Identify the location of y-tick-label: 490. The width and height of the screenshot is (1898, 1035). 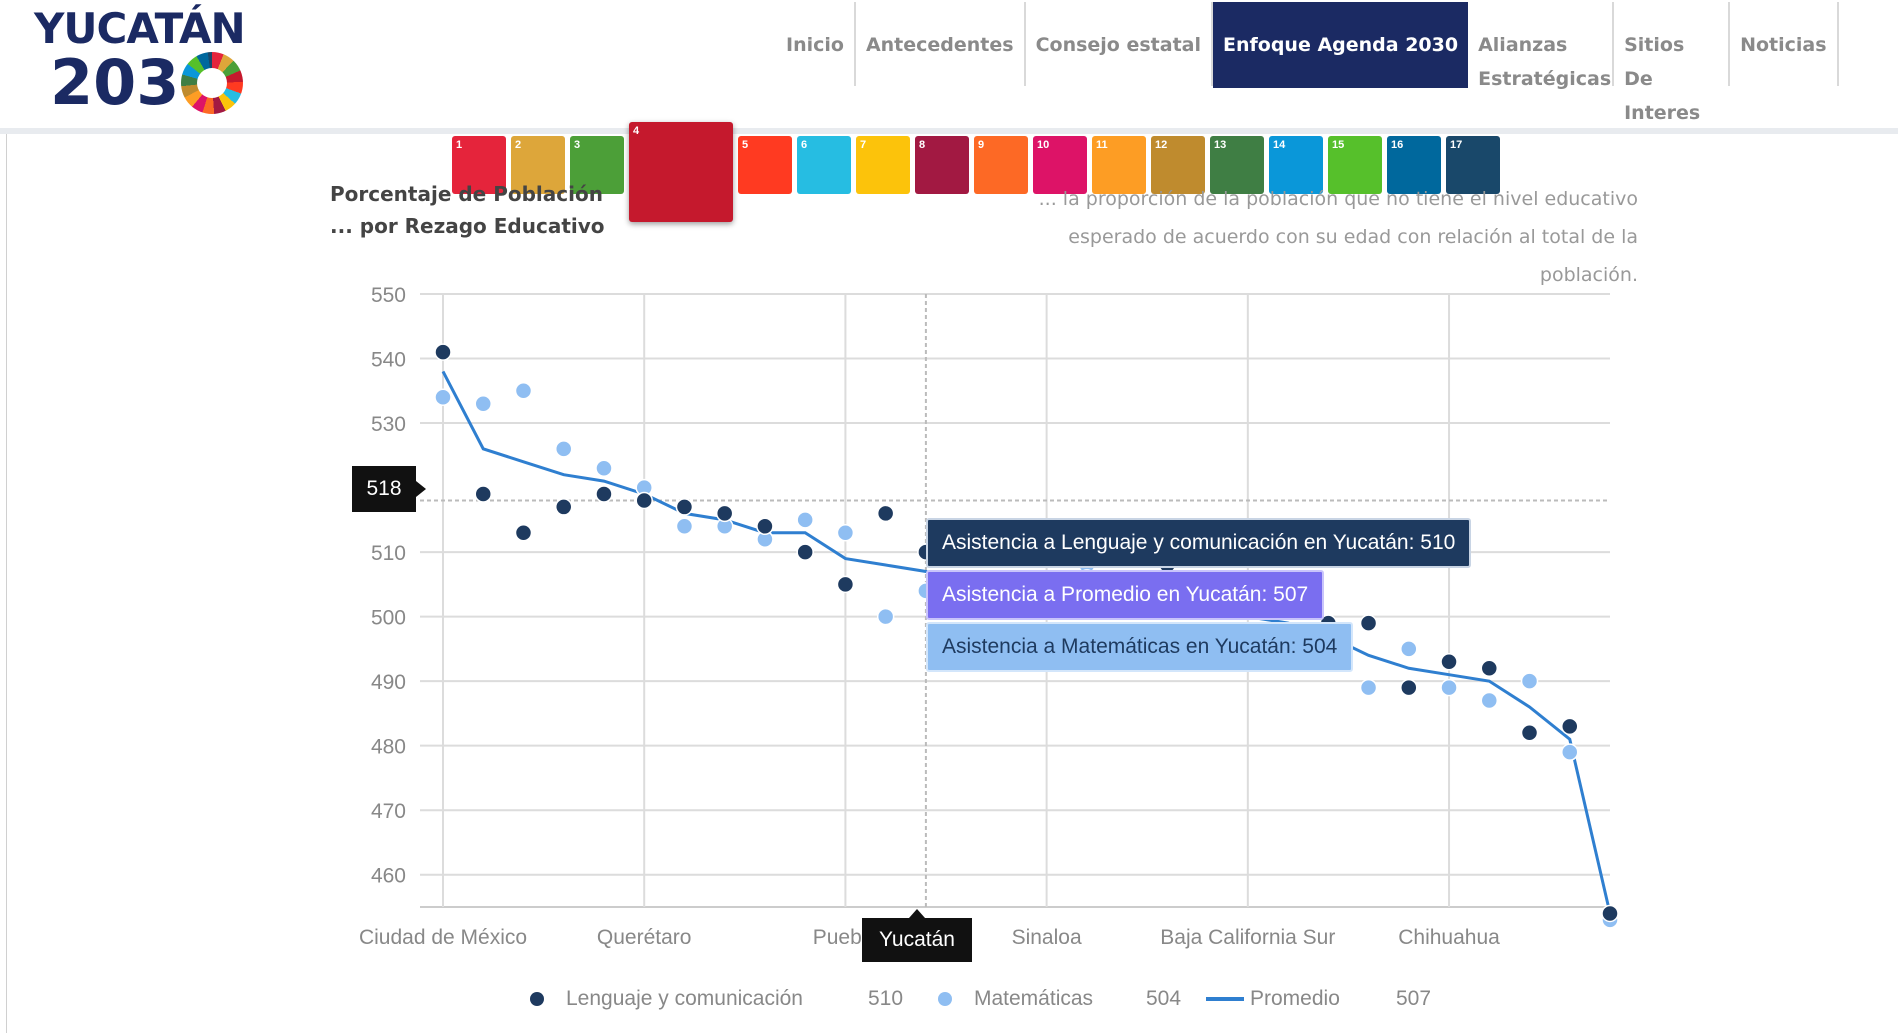
(388, 682).